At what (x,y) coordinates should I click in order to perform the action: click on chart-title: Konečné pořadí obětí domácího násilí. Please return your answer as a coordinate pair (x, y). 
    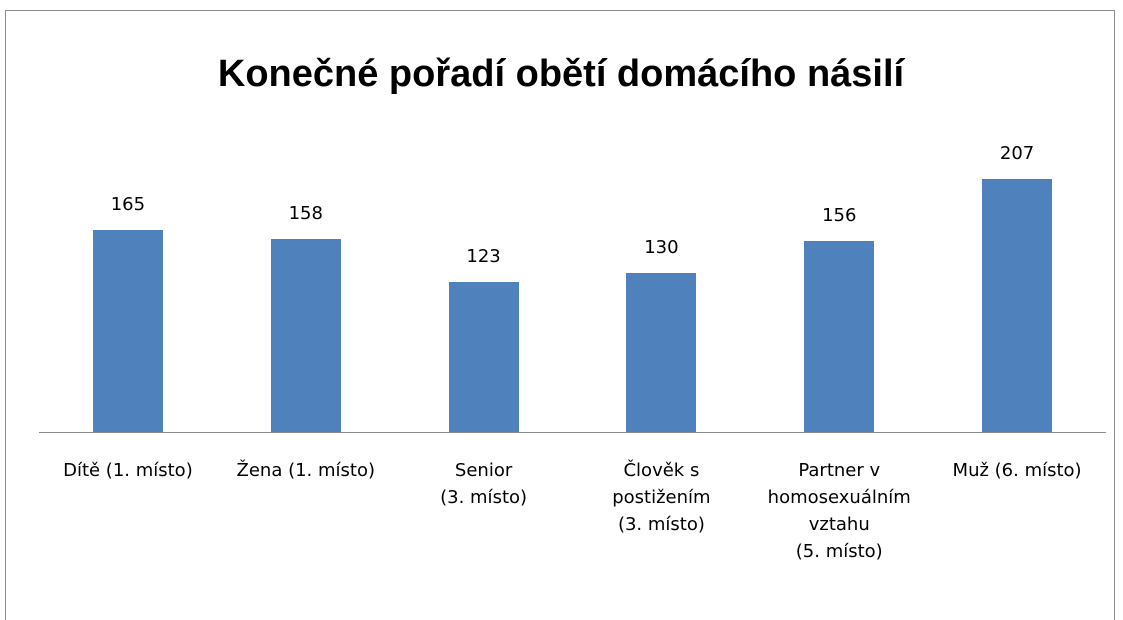
    Looking at the image, I should click on (561, 74).